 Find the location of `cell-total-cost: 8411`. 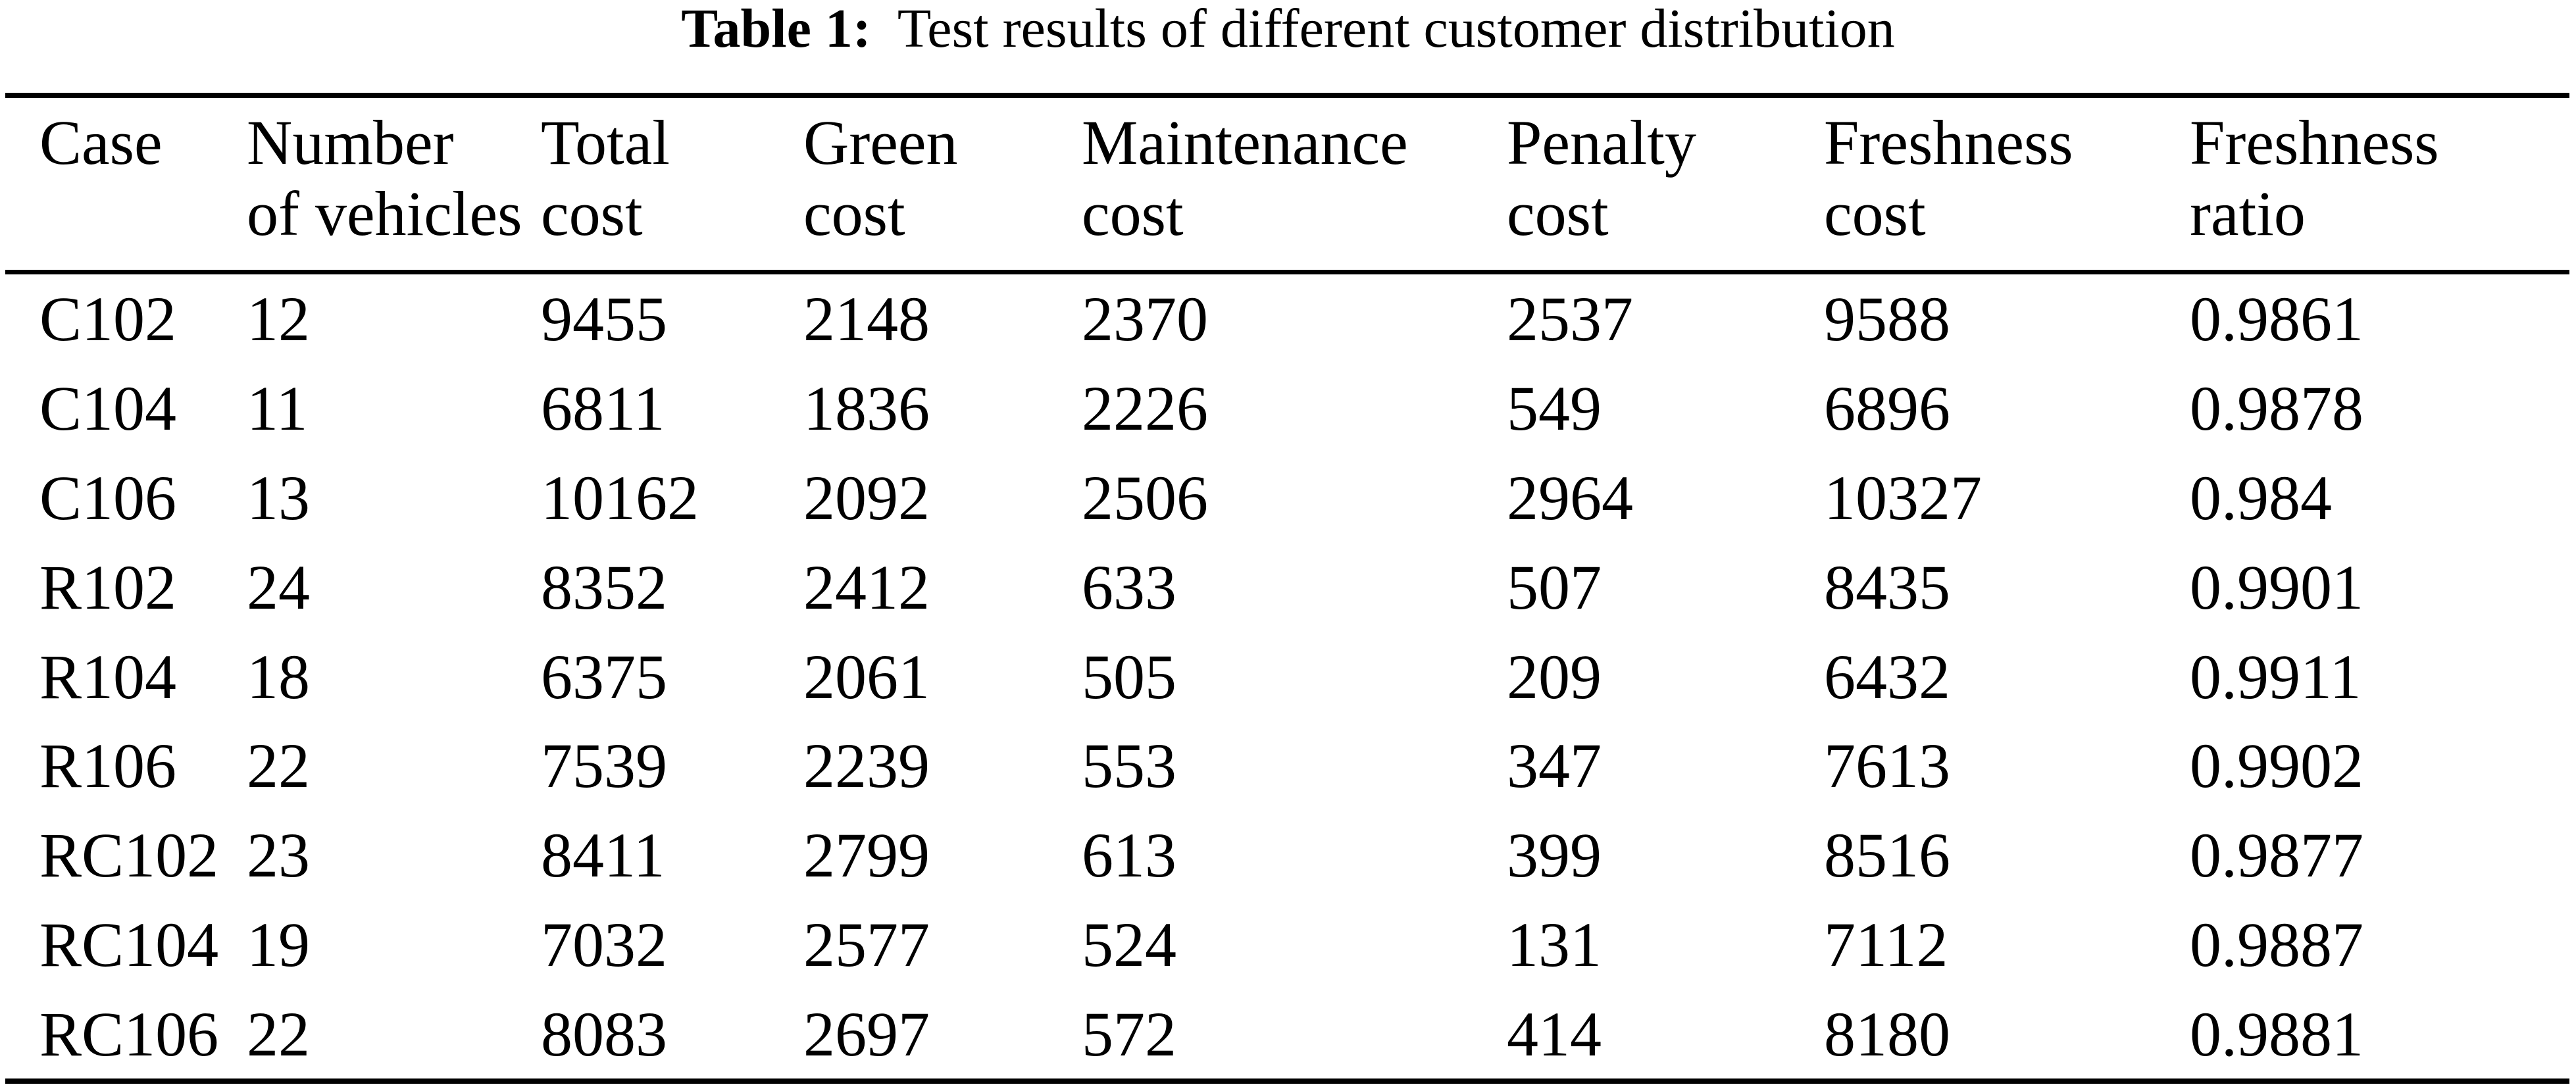

cell-total-cost: 8411 is located at coordinates (603, 855).